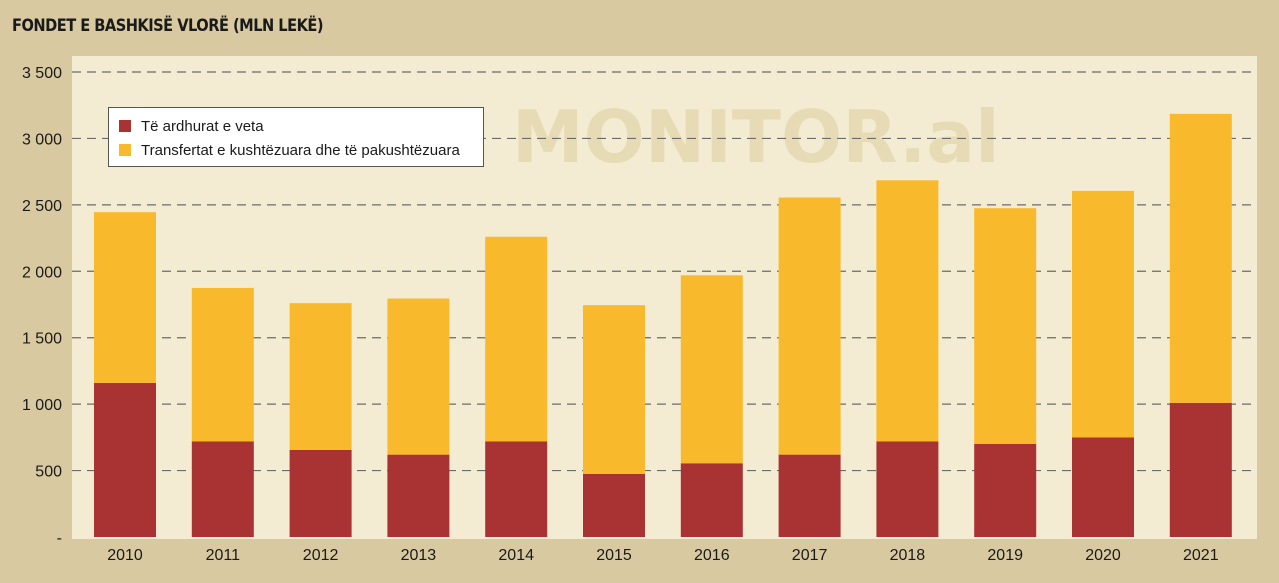 Image resolution: width=1279 pixels, height=583 pixels. What do you see at coordinates (59, 538) in the screenshot?
I see `y-tick-label: -` at bounding box center [59, 538].